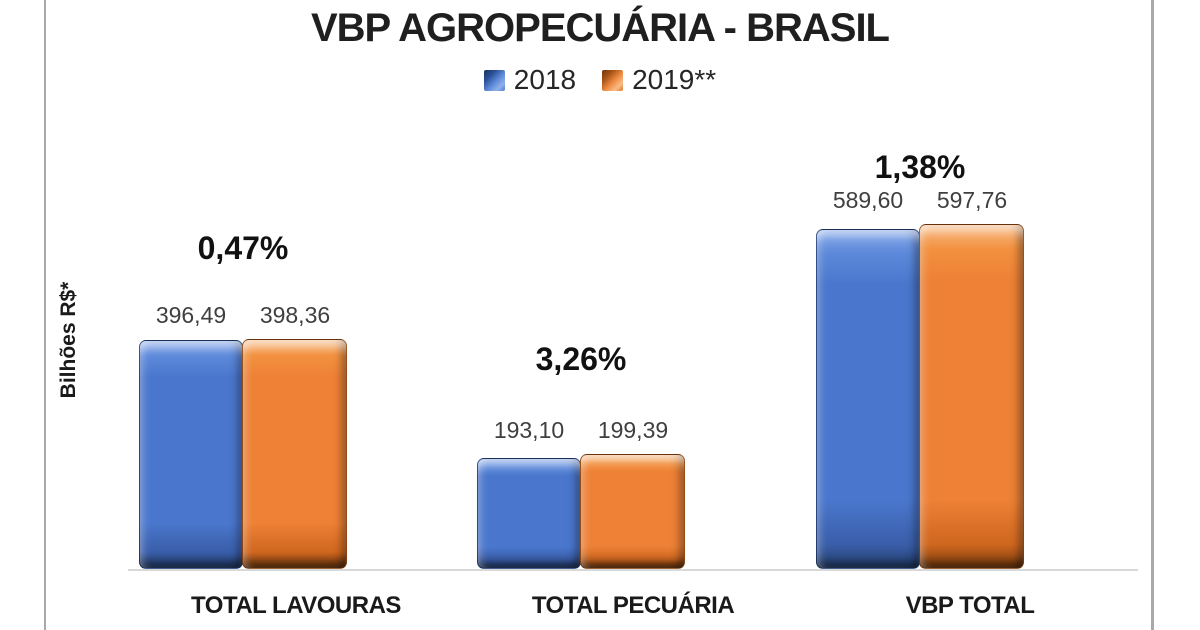 Image resolution: width=1200 pixels, height=630 pixels. I want to click on pct-change-label: 3,26%, so click(581, 359).